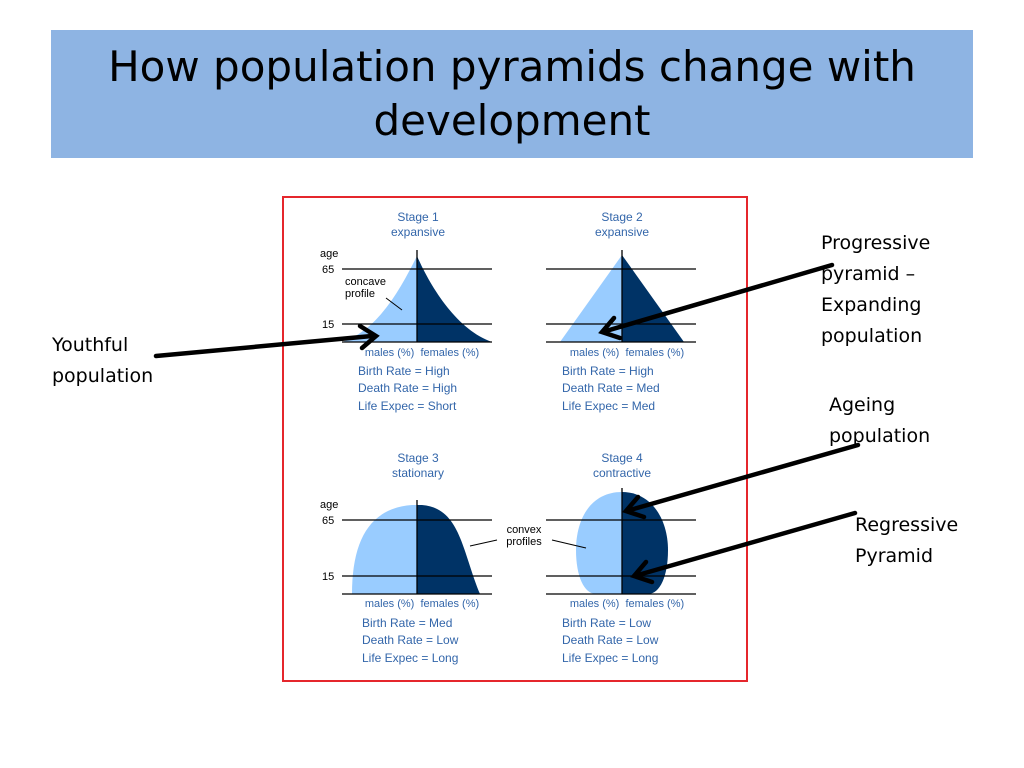  What do you see at coordinates (622, 217) in the screenshot?
I see `stage-2-name: Stage 2` at bounding box center [622, 217].